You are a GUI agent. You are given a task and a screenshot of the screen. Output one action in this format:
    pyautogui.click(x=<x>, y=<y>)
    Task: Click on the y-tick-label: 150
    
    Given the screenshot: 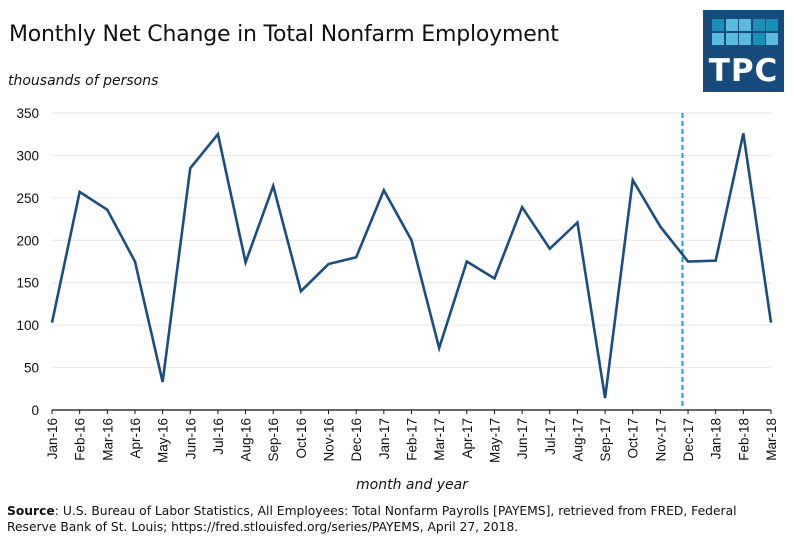 What is the action you would take?
    pyautogui.click(x=27, y=283)
    